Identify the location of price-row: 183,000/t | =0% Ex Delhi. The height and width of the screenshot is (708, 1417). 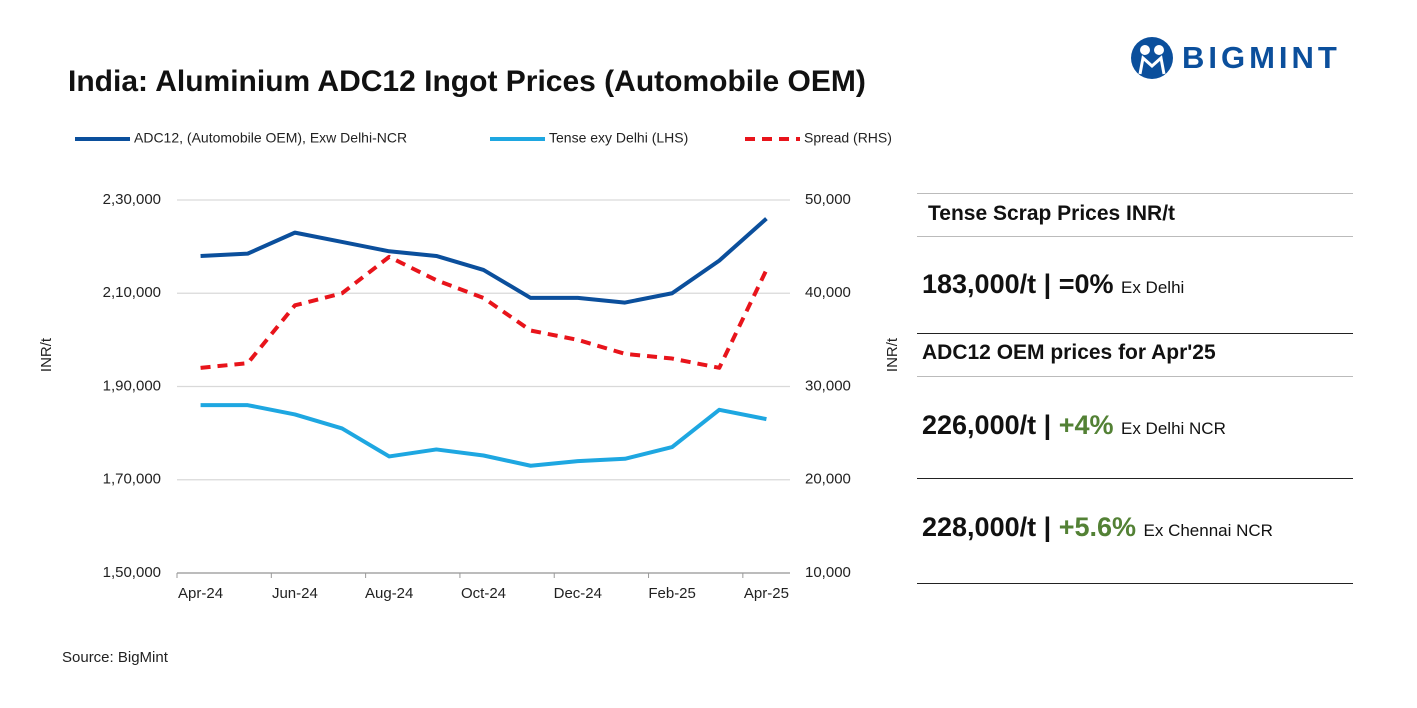
(1053, 284).